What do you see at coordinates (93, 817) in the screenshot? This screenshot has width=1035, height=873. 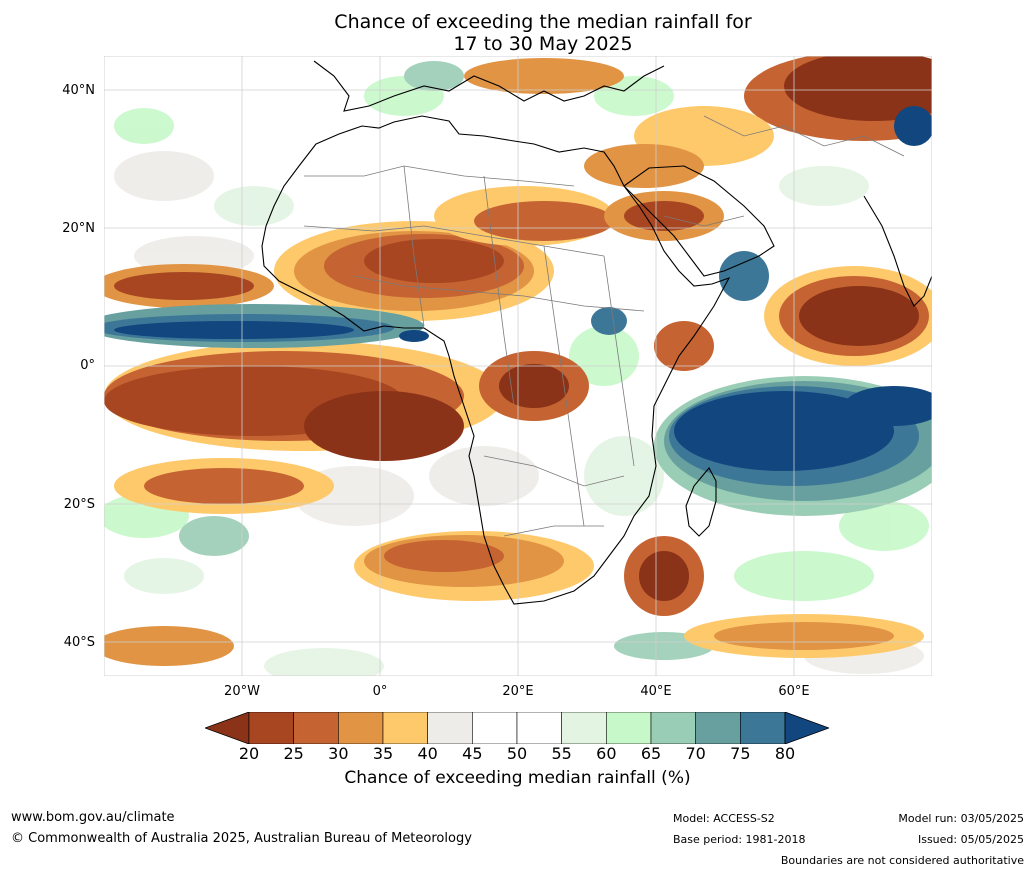 I see `website-link: www.bom.gov.au/climate` at bounding box center [93, 817].